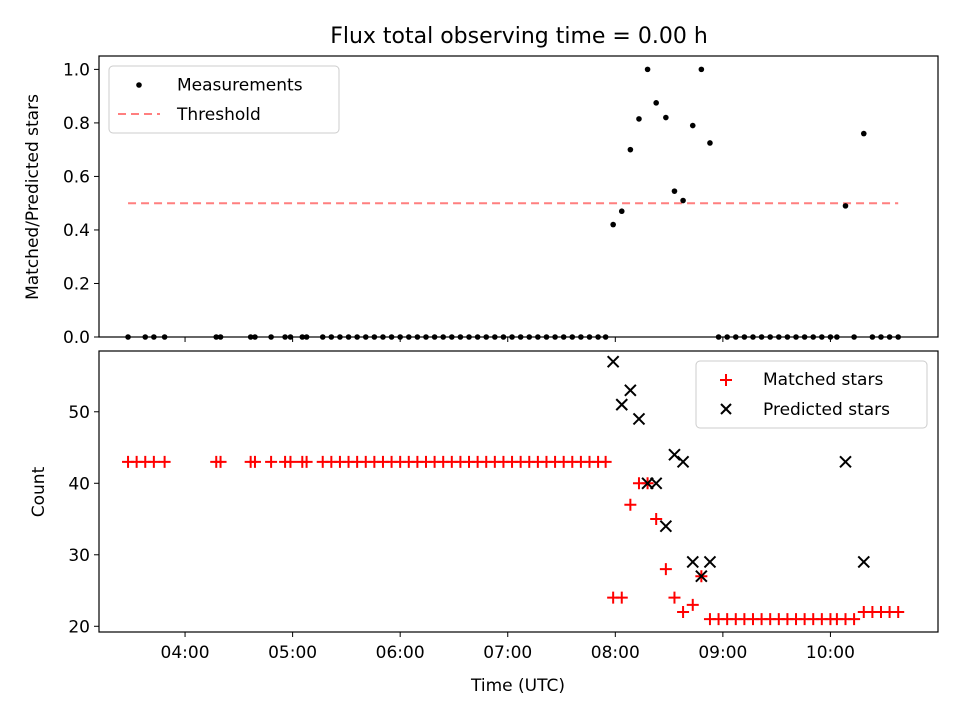  What do you see at coordinates (79, 556) in the screenshot?
I see `bottom-ytick-label: 30` at bounding box center [79, 556].